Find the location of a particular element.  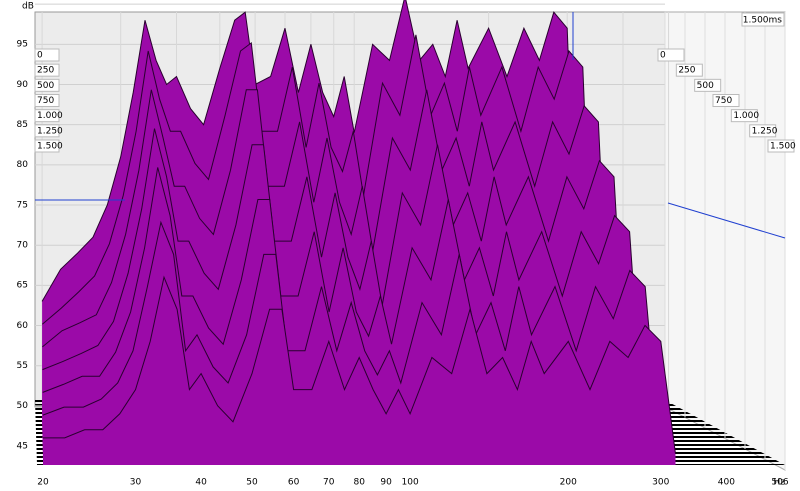

x-tick-label: 40 is located at coordinates (201, 483).